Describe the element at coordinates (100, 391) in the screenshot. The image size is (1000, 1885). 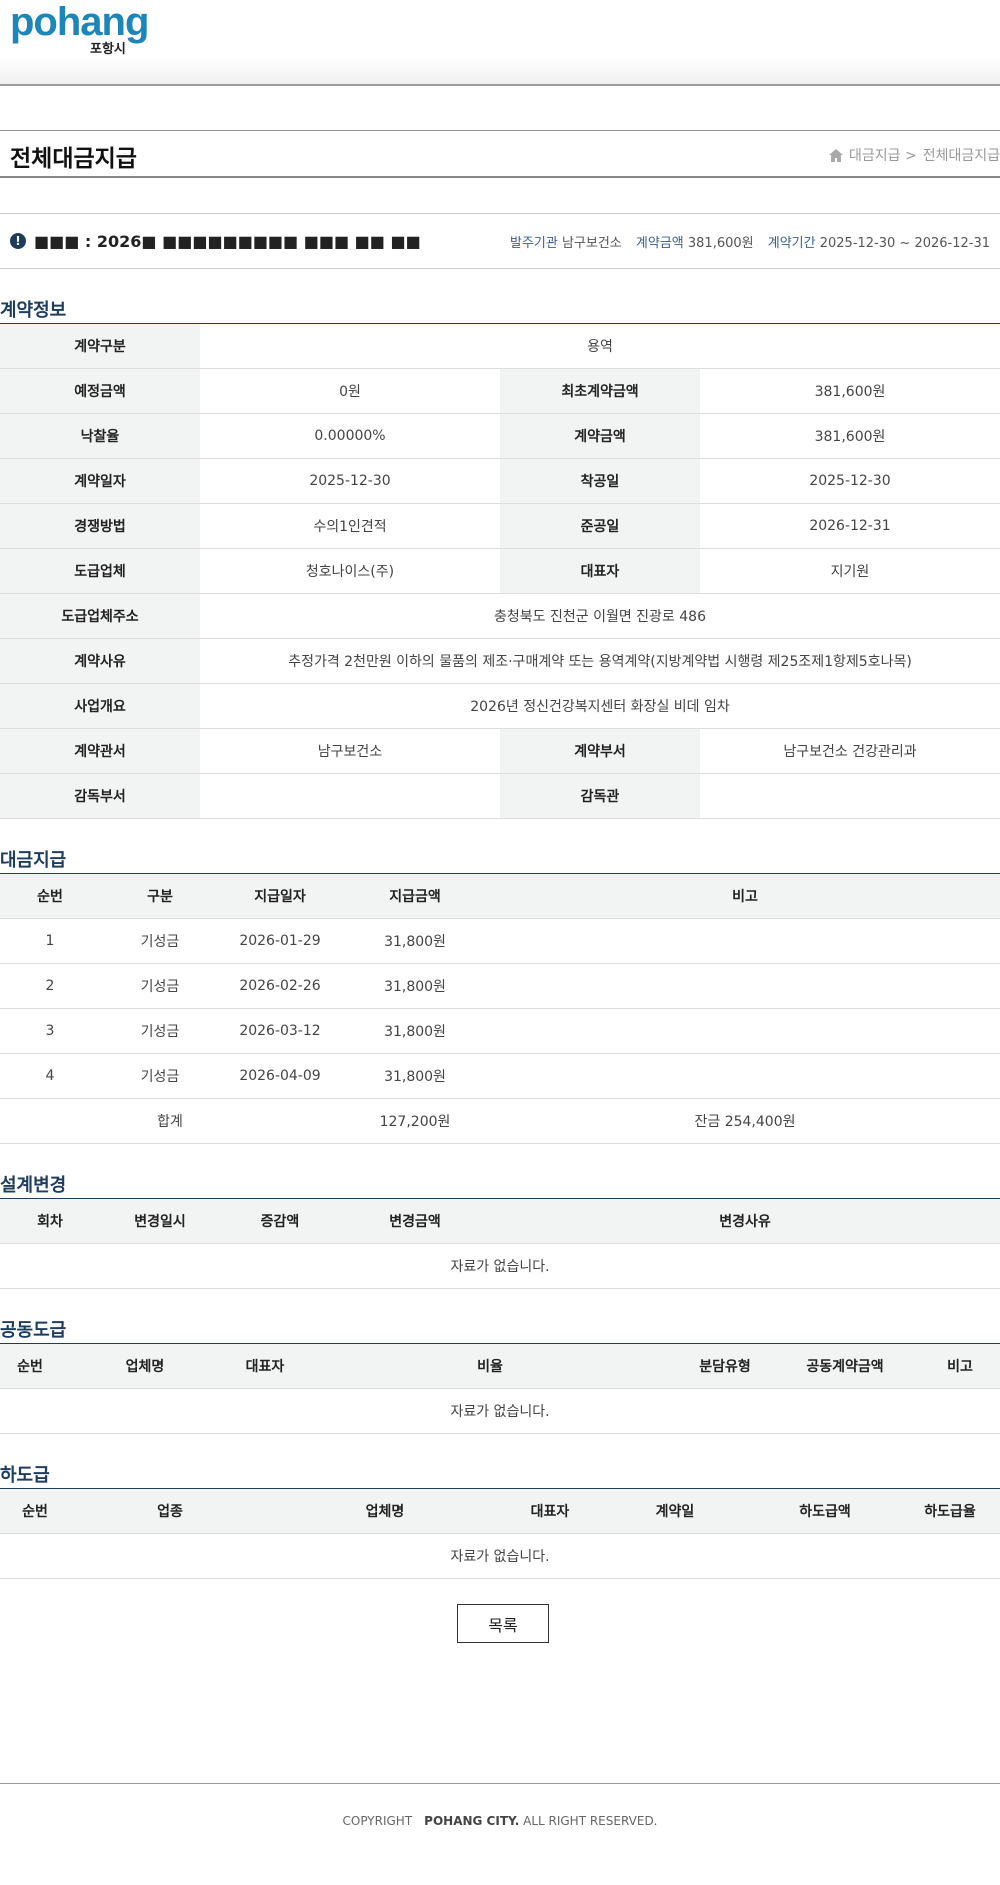
I see `field-label: 예정금액` at that location.